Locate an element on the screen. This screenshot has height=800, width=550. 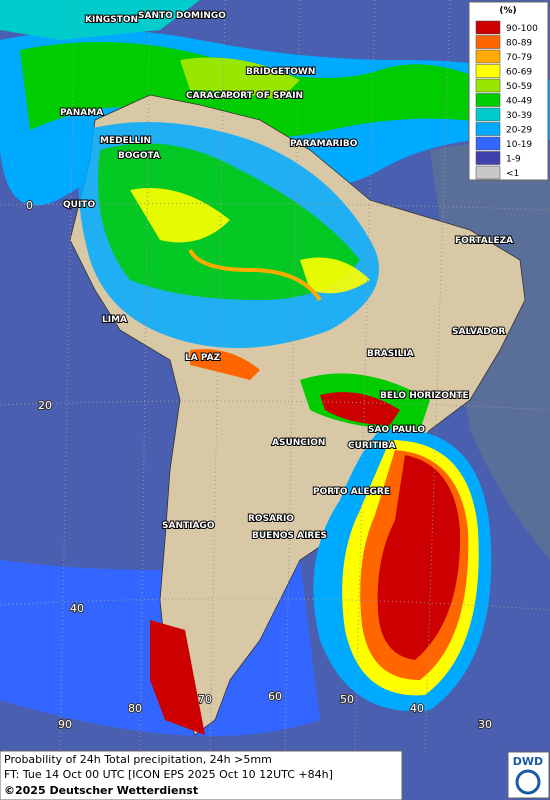
footer is located at coordinates (201, 775).